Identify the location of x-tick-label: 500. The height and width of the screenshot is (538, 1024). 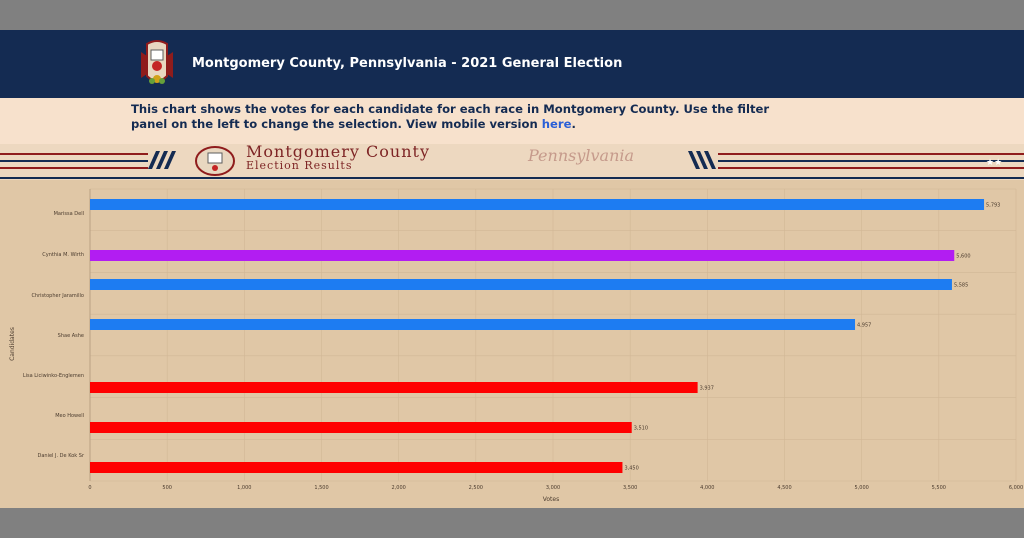
(167, 488).